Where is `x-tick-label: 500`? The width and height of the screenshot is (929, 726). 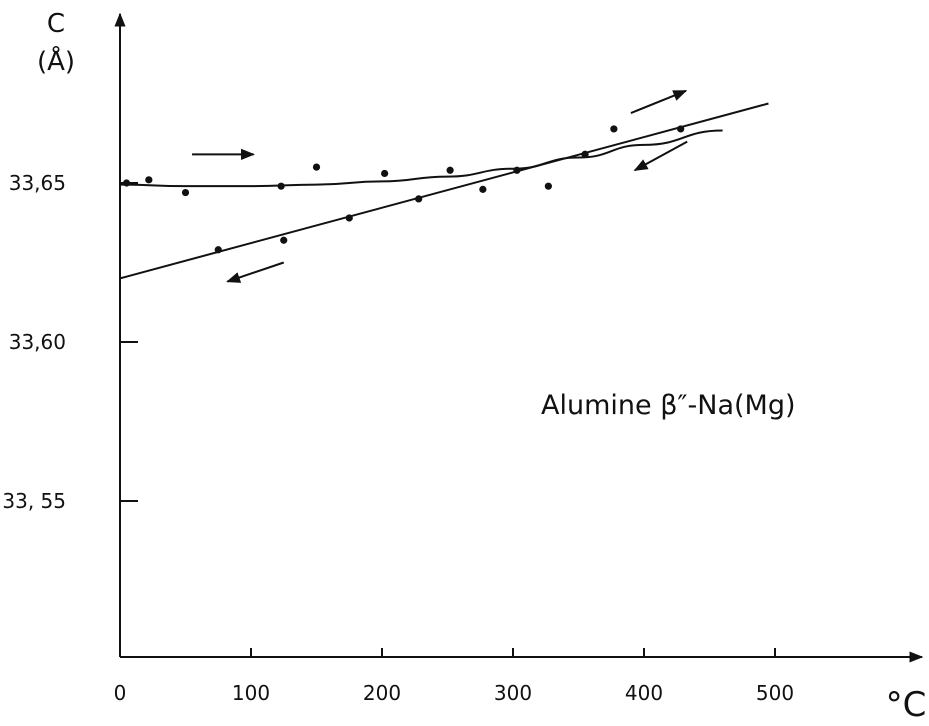
x-tick-label: 500 is located at coordinates (775, 693).